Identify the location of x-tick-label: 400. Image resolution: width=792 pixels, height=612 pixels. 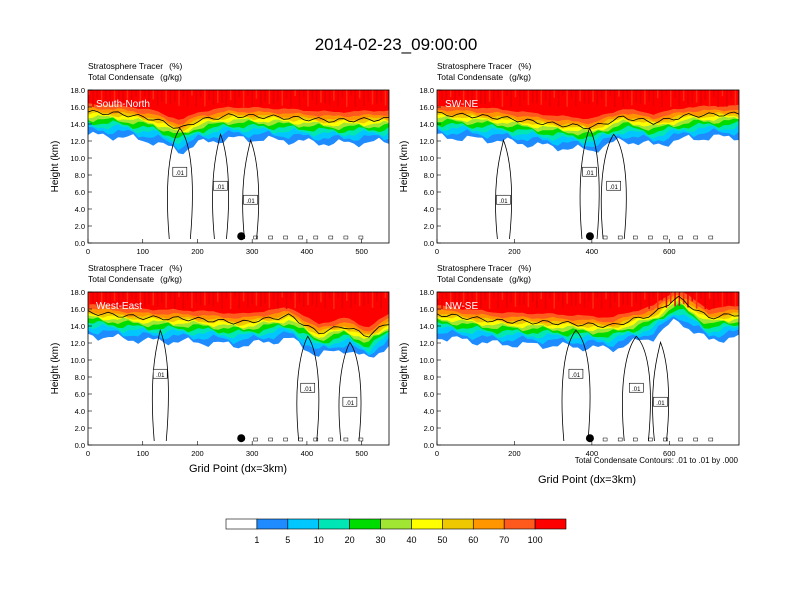
(592, 251).